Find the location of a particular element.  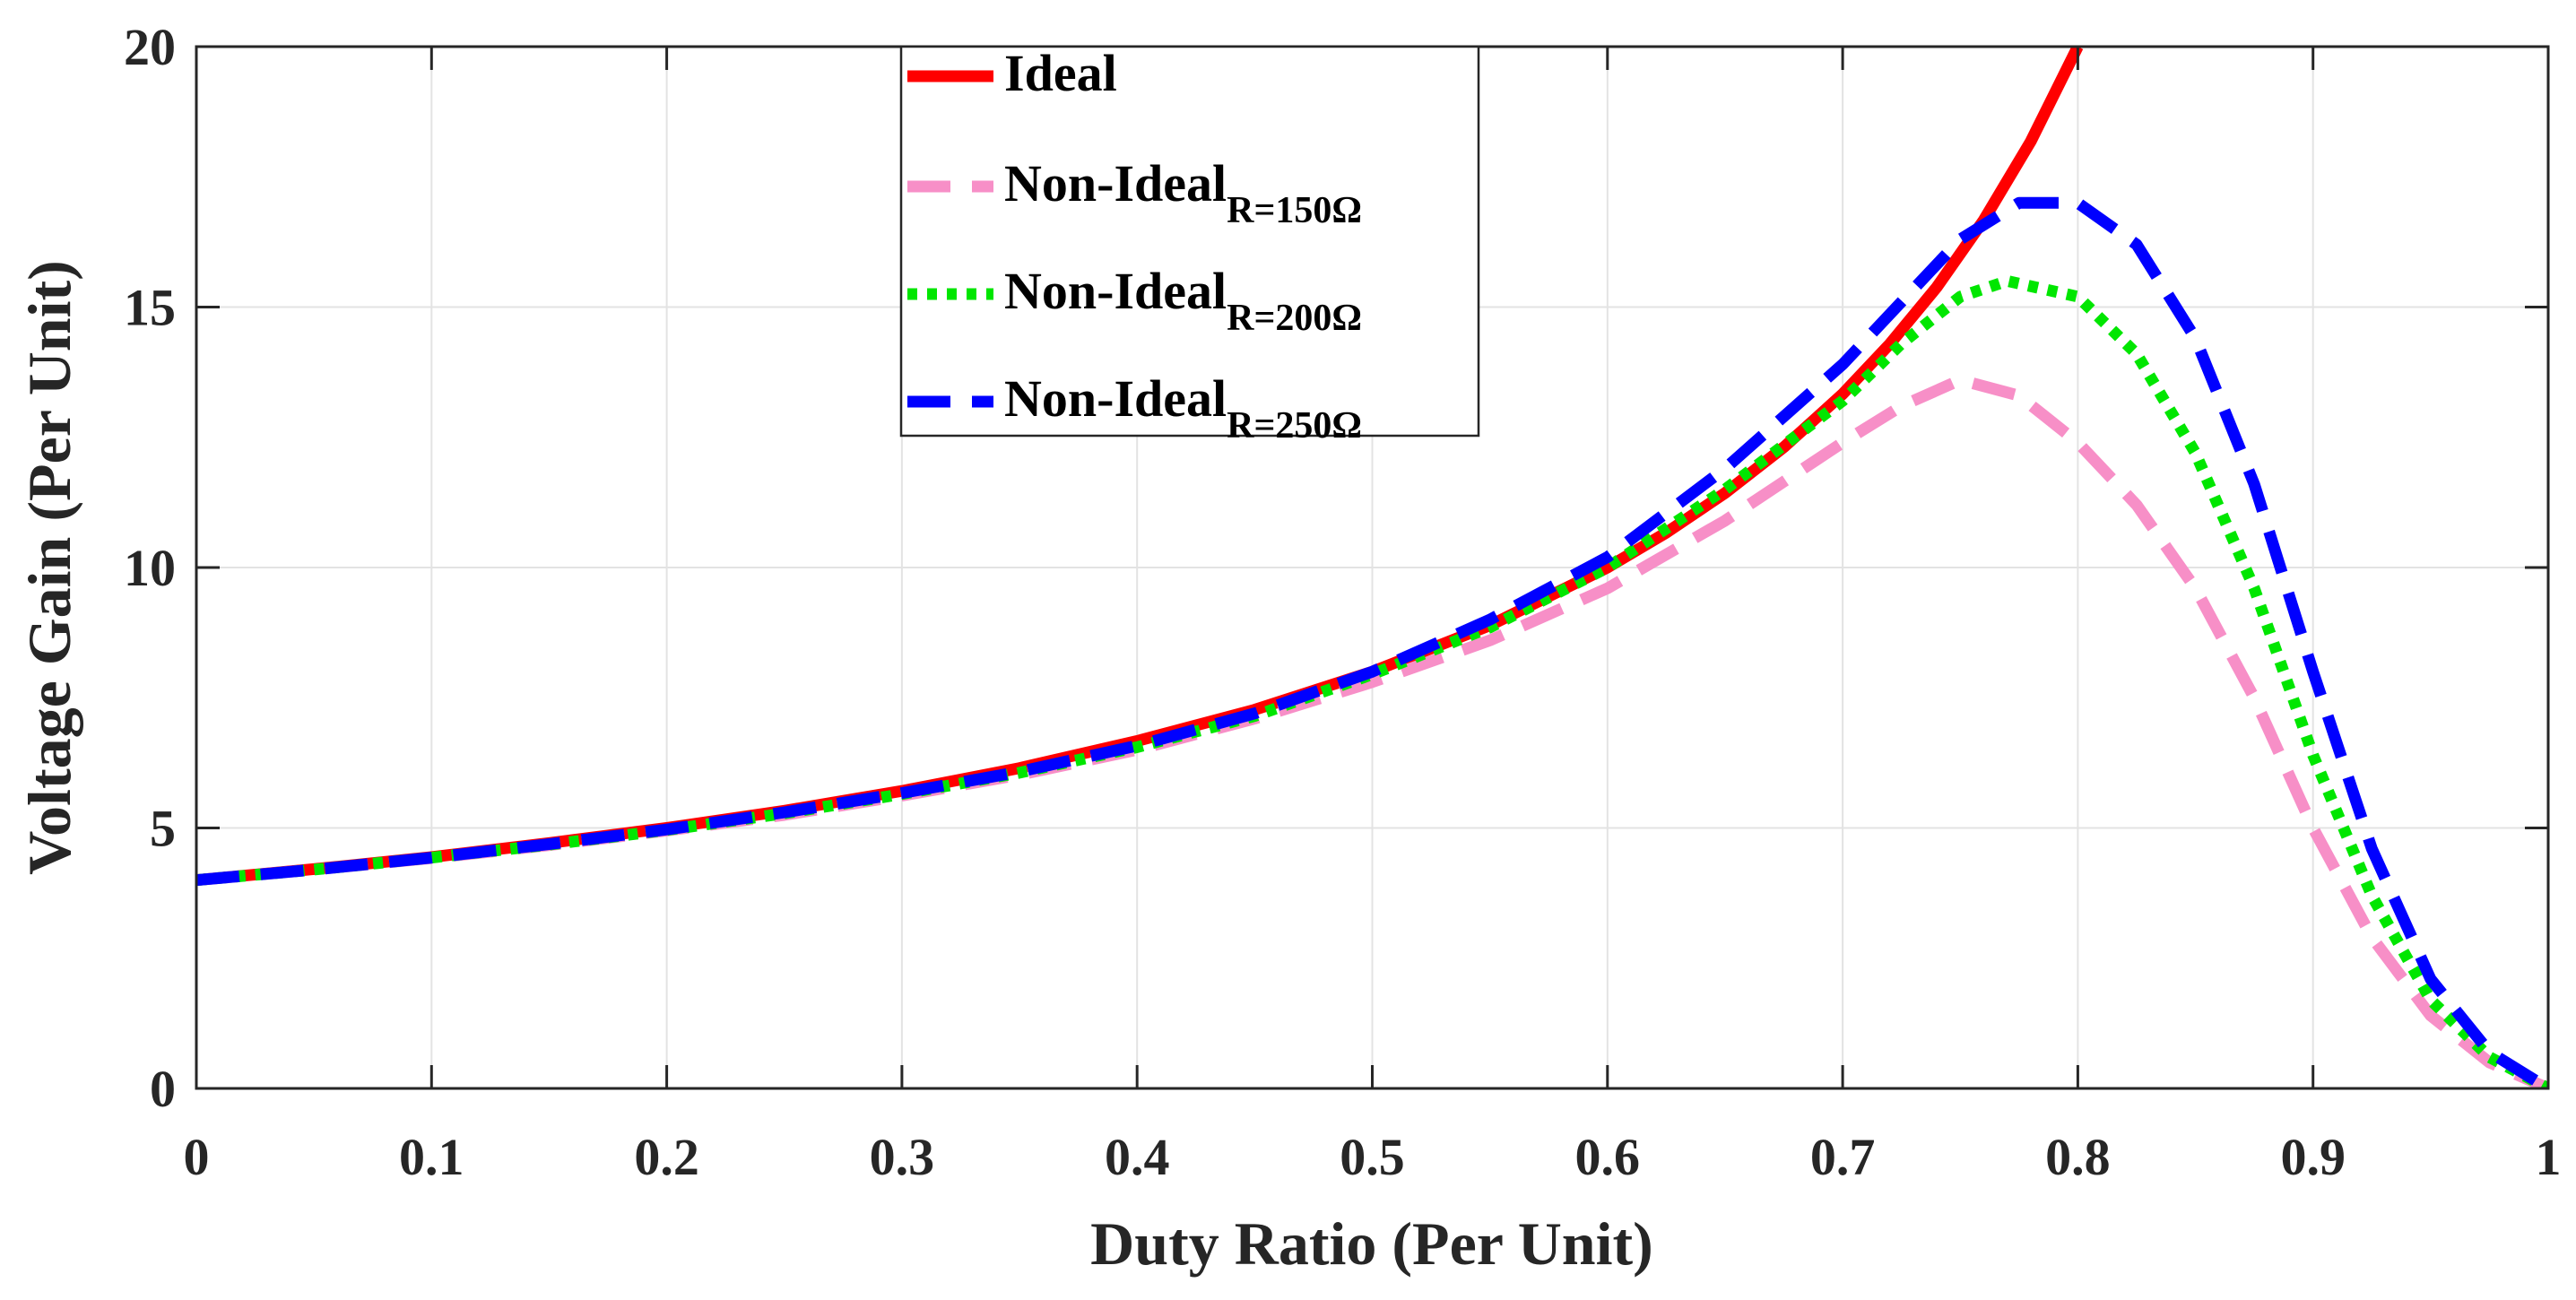

x-tick-label: 0.9 is located at coordinates (2313, 1157).